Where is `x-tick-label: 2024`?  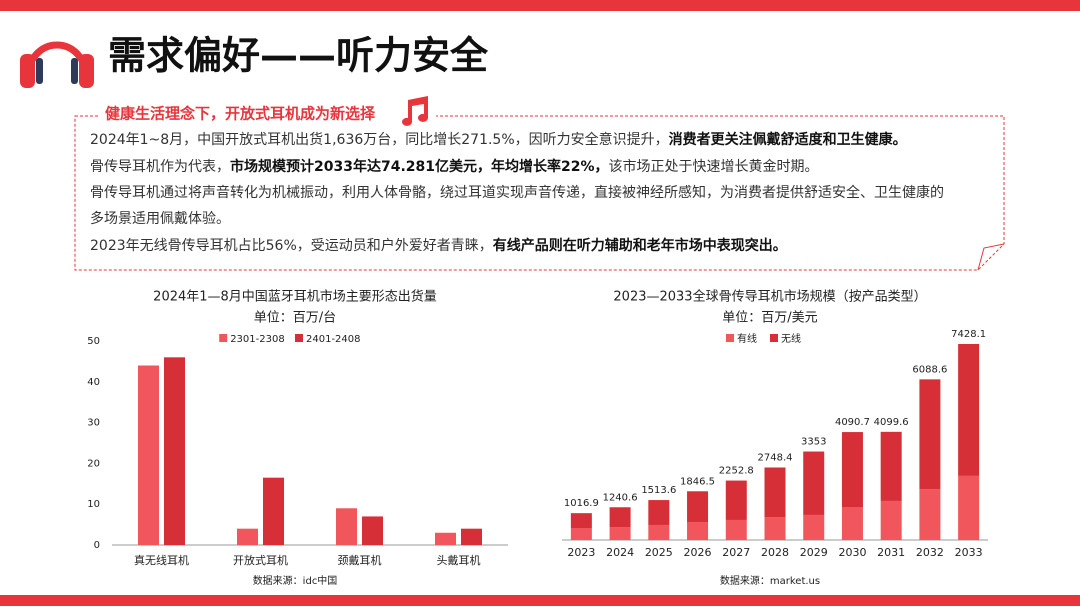
x-tick-label: 2024 is located at coordinates (620, 552).